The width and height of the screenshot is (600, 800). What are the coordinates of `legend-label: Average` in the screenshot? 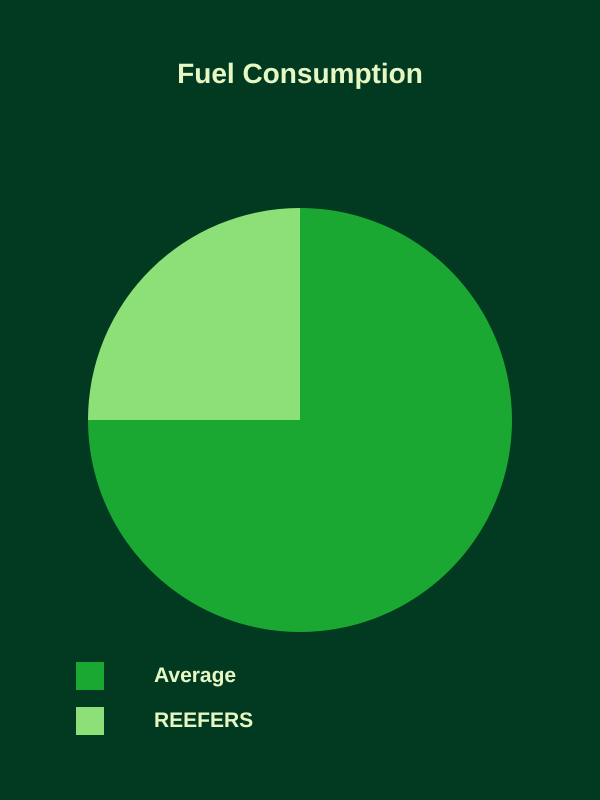 It's located at (195, 676).